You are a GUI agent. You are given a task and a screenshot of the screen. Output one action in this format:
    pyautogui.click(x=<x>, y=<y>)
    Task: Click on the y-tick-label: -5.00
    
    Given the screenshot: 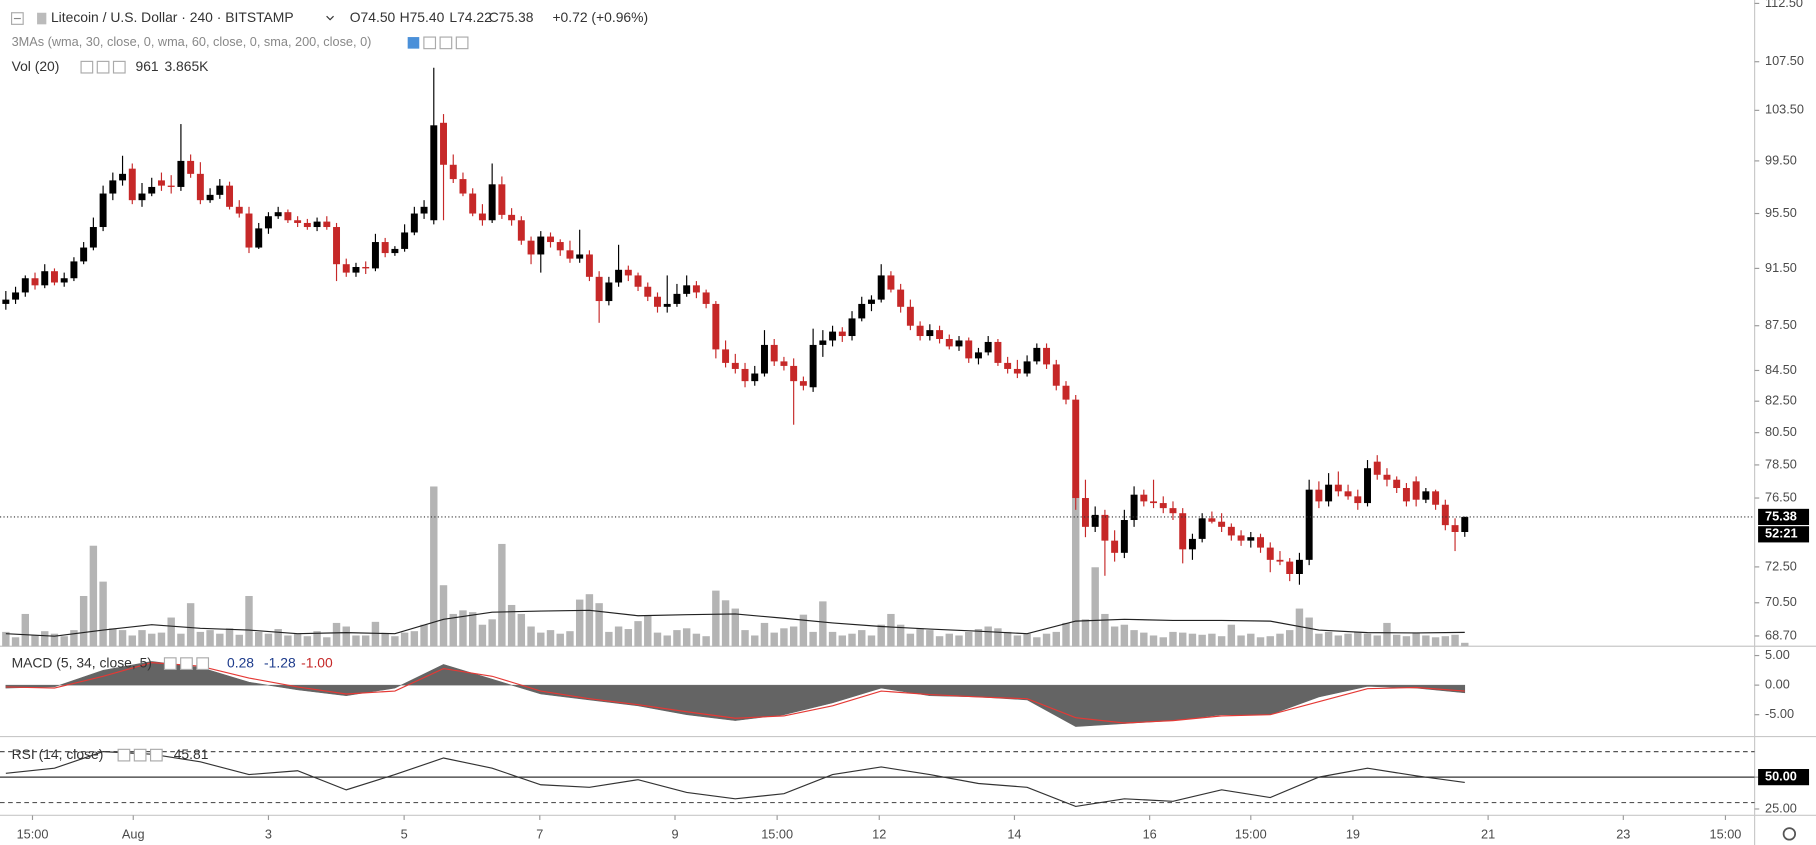 What is the action you would take?
    pyautogui.click(x=1779, y=713)
    